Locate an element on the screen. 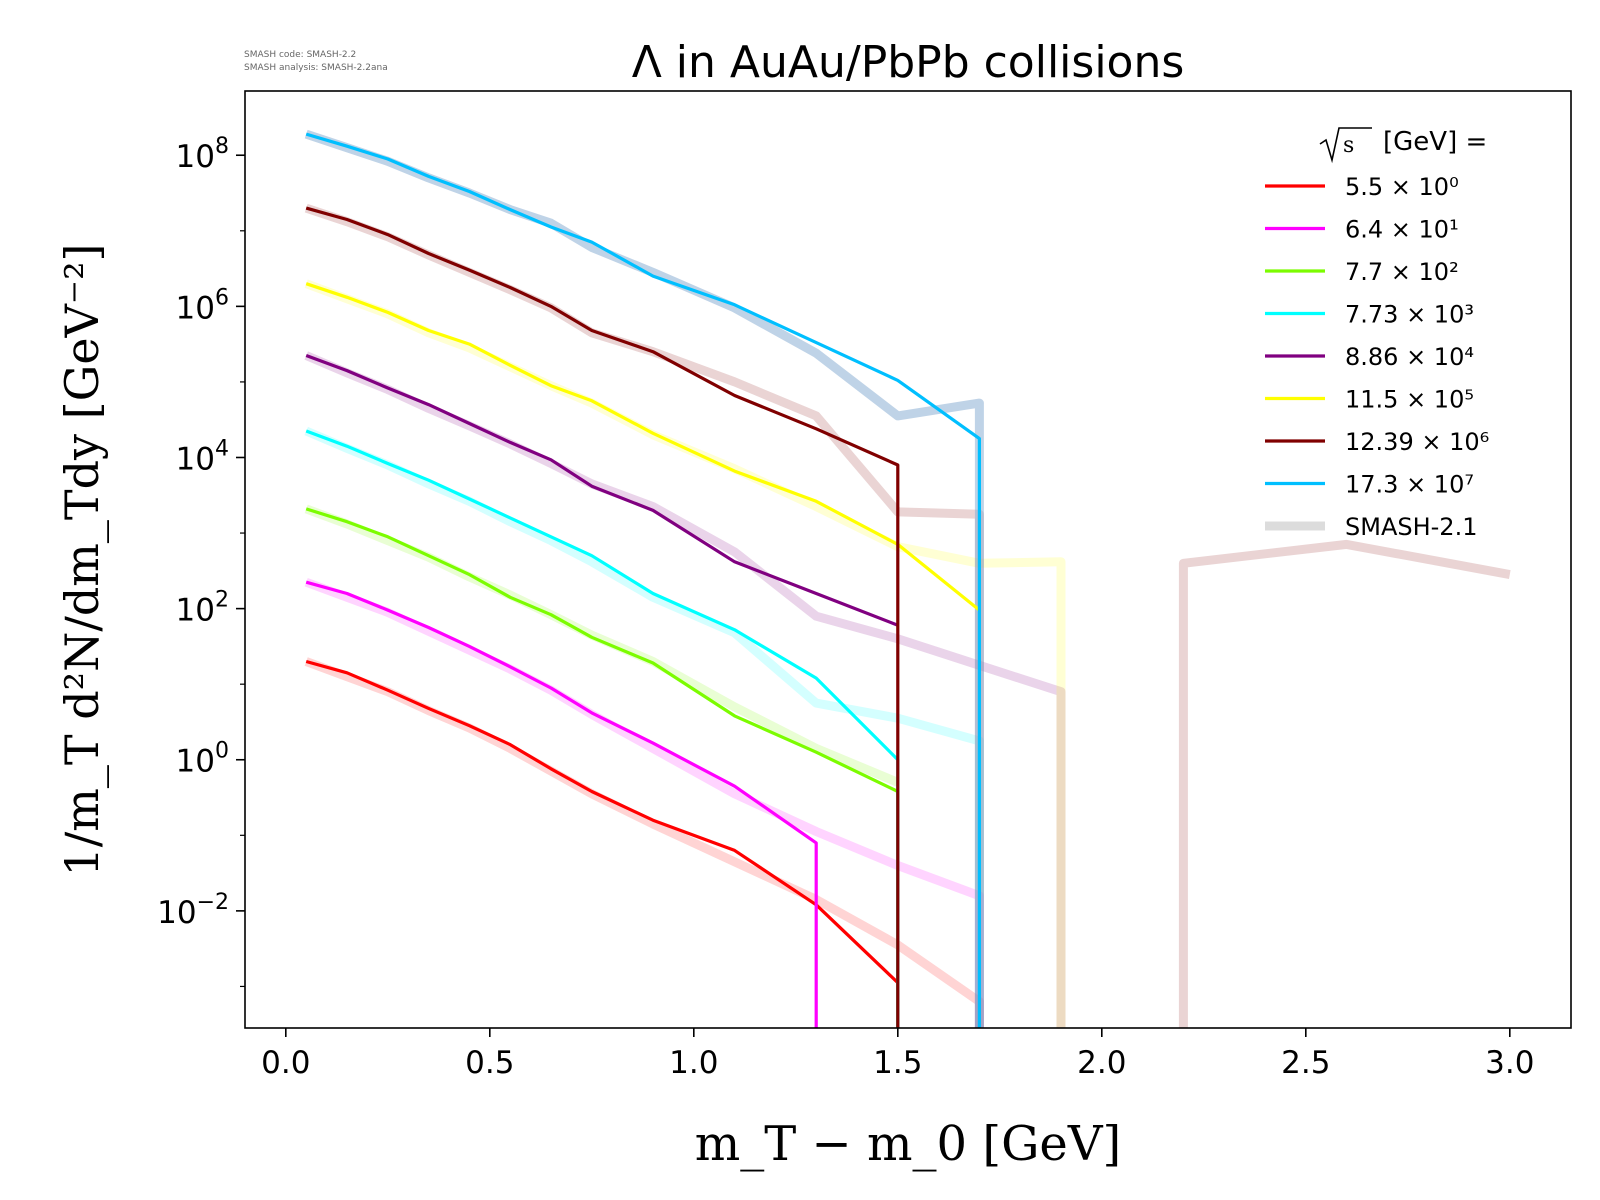 Image resolution: width=1600 pixels, height=1200 pixels. x-tick-label-1: 0.5 is located at coordinates (489, 1063).